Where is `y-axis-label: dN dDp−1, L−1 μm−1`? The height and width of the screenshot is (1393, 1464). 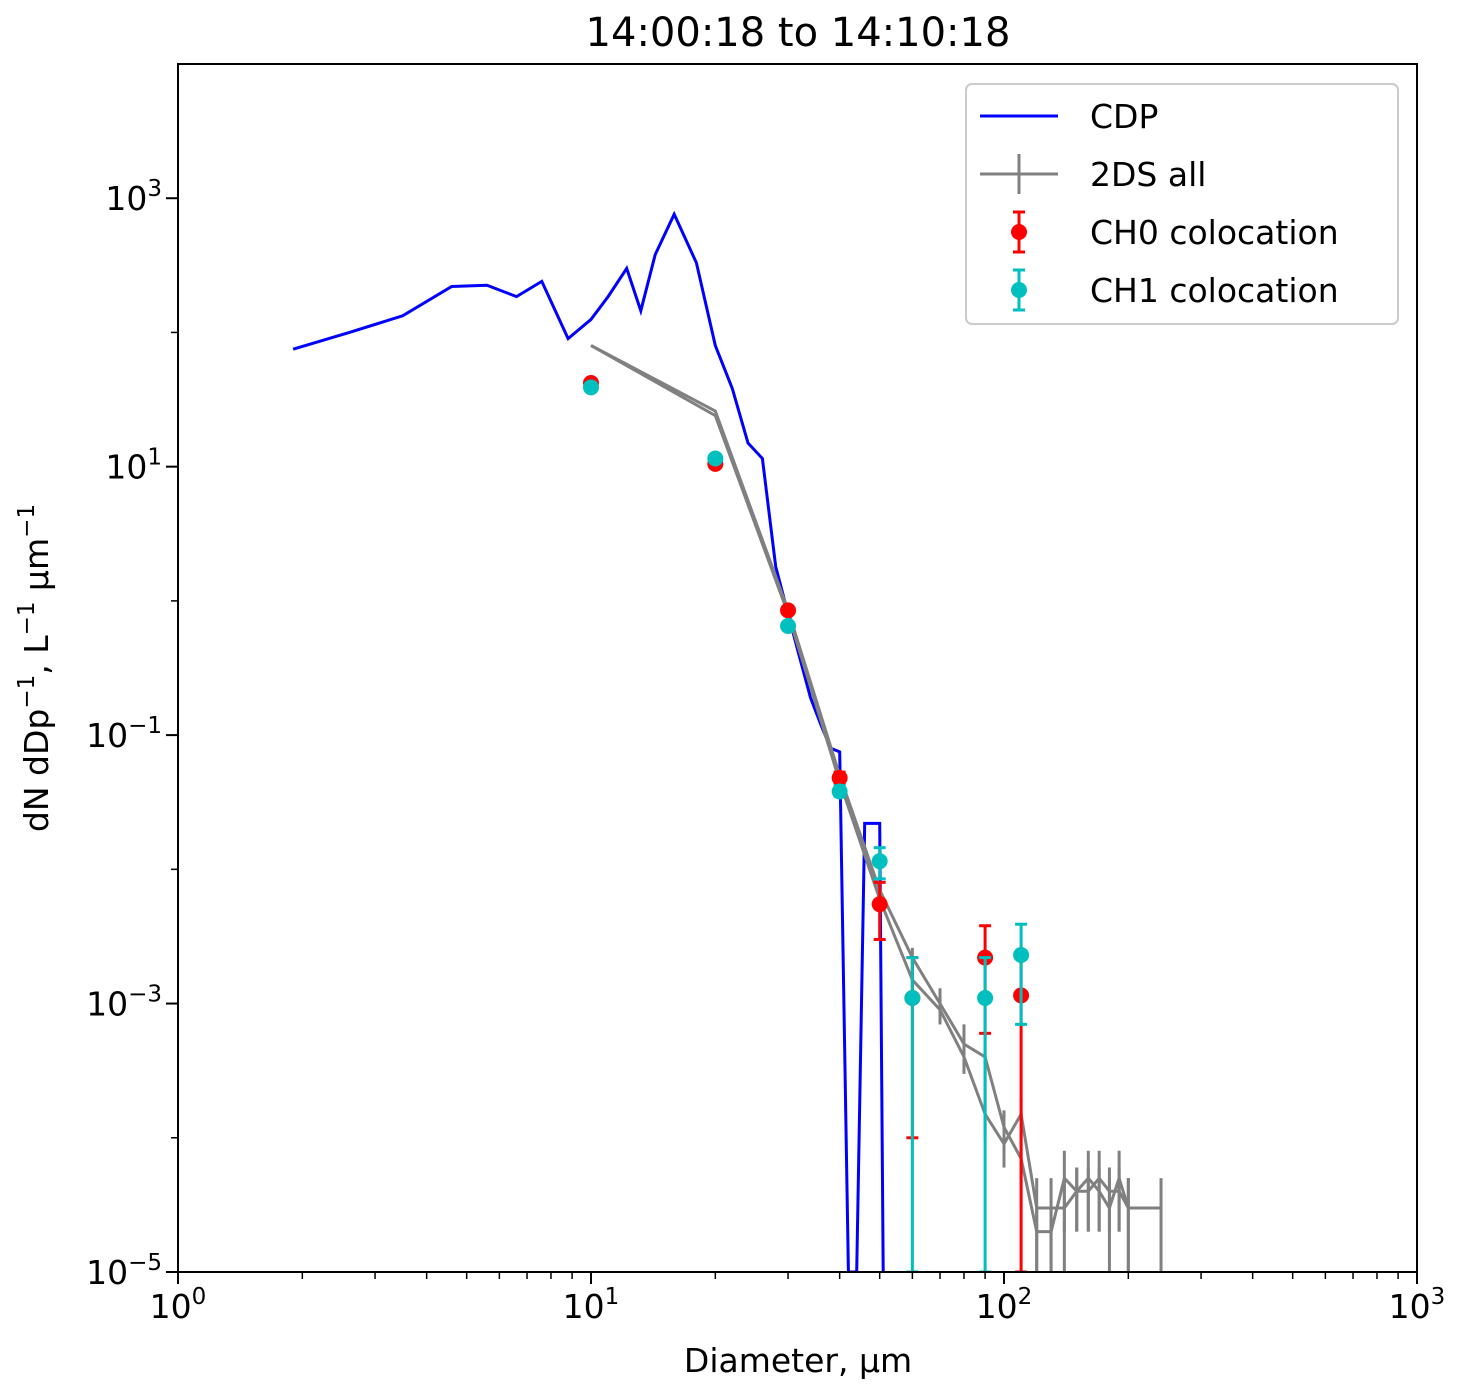
y-axis-label: dN dDp−1, L−1 μm−1 is located at coordinates (35, 668).